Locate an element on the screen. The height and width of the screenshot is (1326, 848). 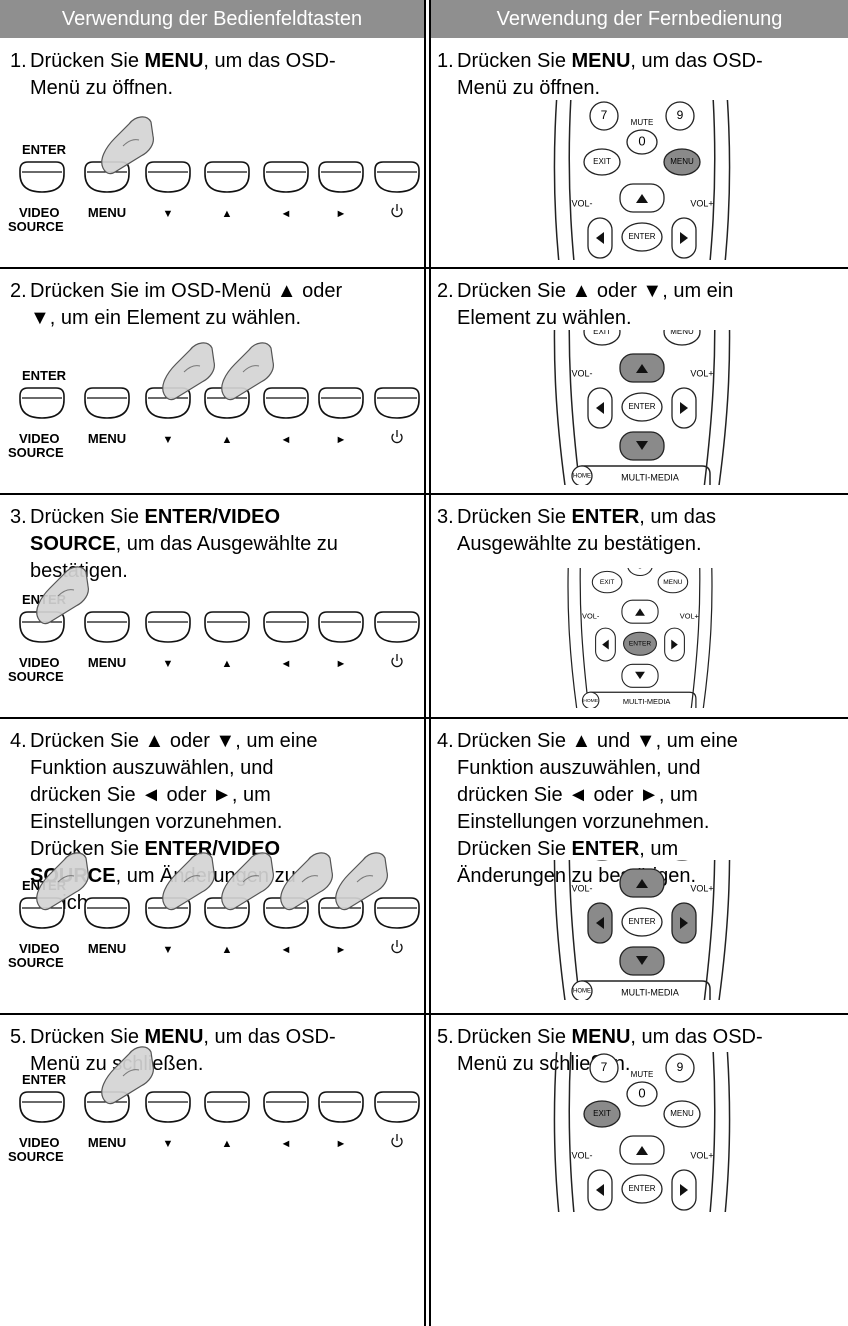
row-line is located at coordinates (424, 718).